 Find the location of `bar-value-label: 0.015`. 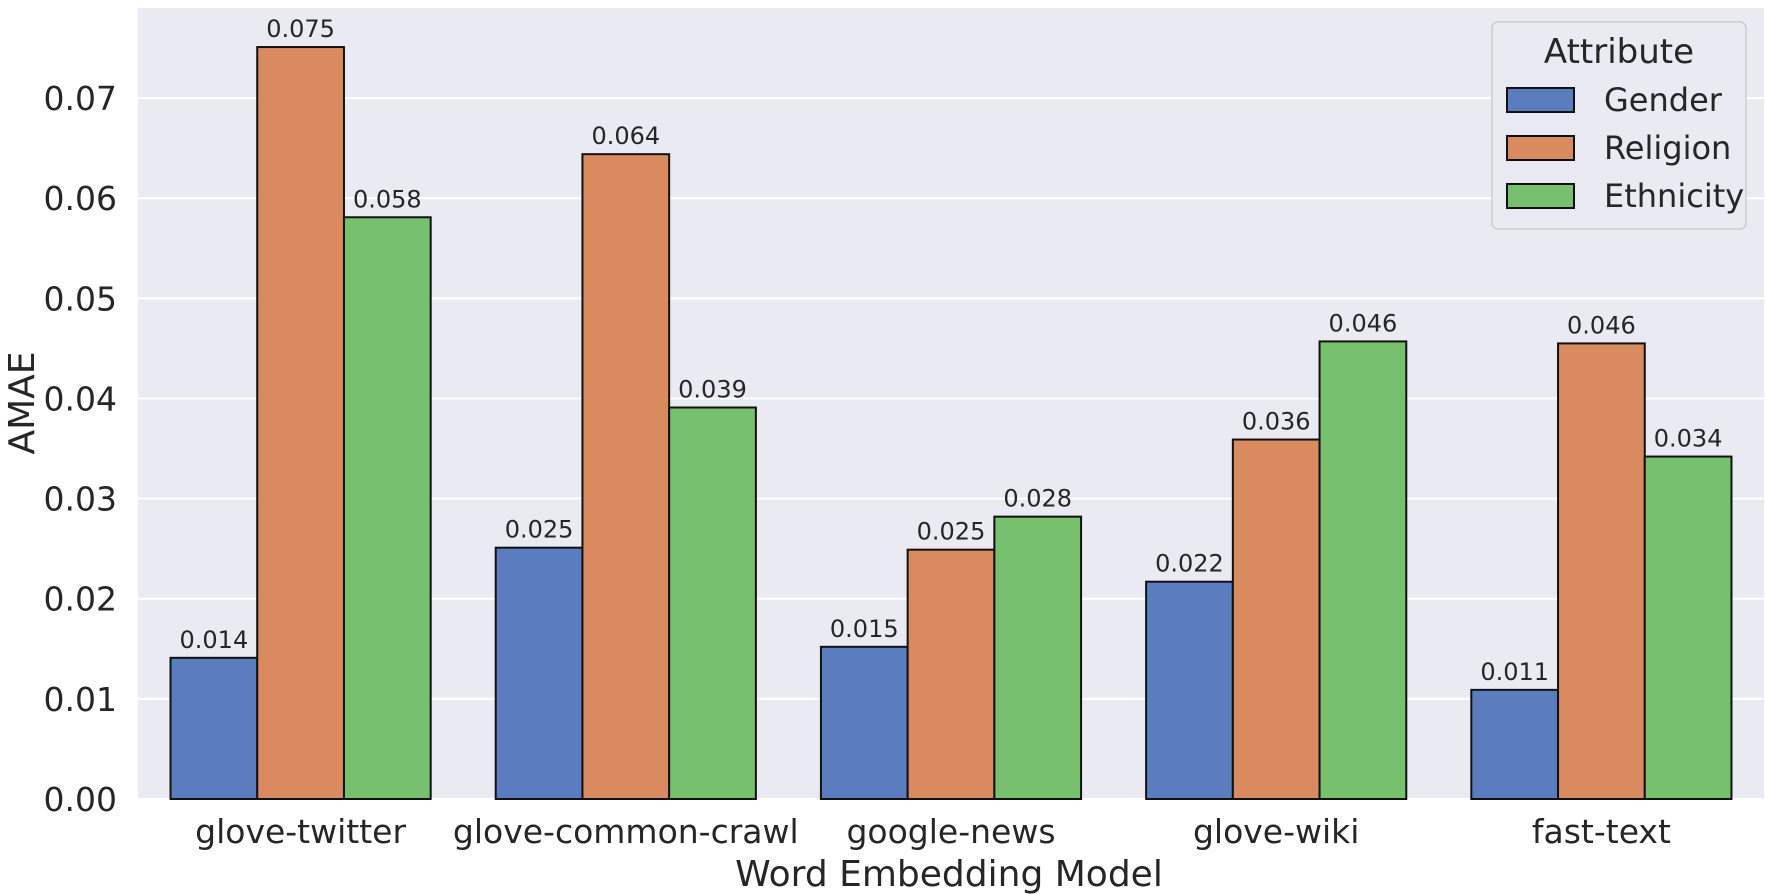

bar-value-label: 0.015 is located at coordinates (864, 629).